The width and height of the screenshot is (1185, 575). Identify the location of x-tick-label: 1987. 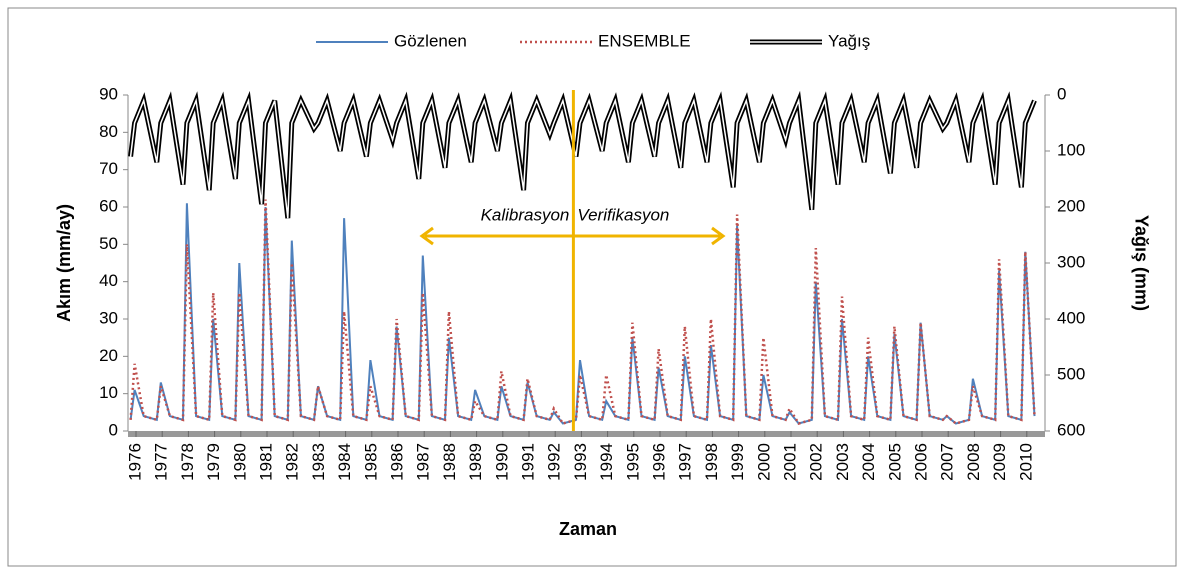
(423, 462).